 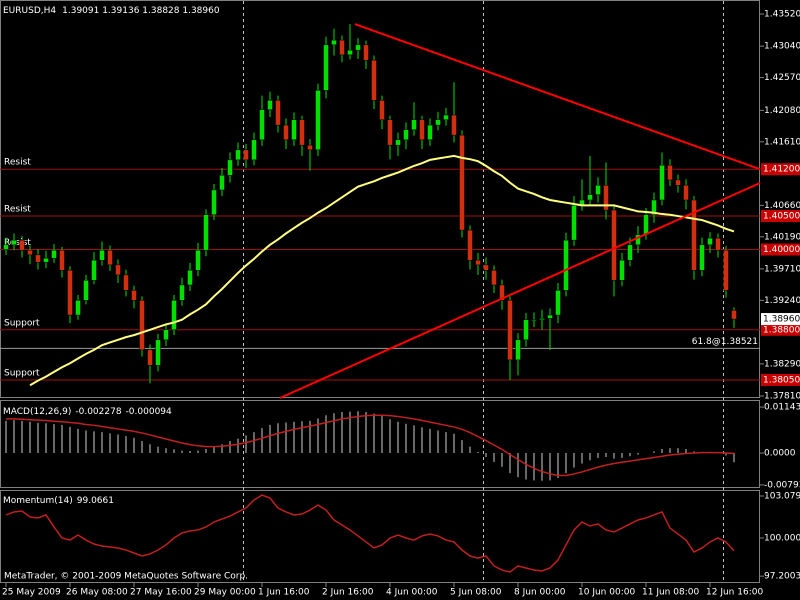 I want to click on x-tick-label: 10 Jun 00:00, so click(x=606, y=593).